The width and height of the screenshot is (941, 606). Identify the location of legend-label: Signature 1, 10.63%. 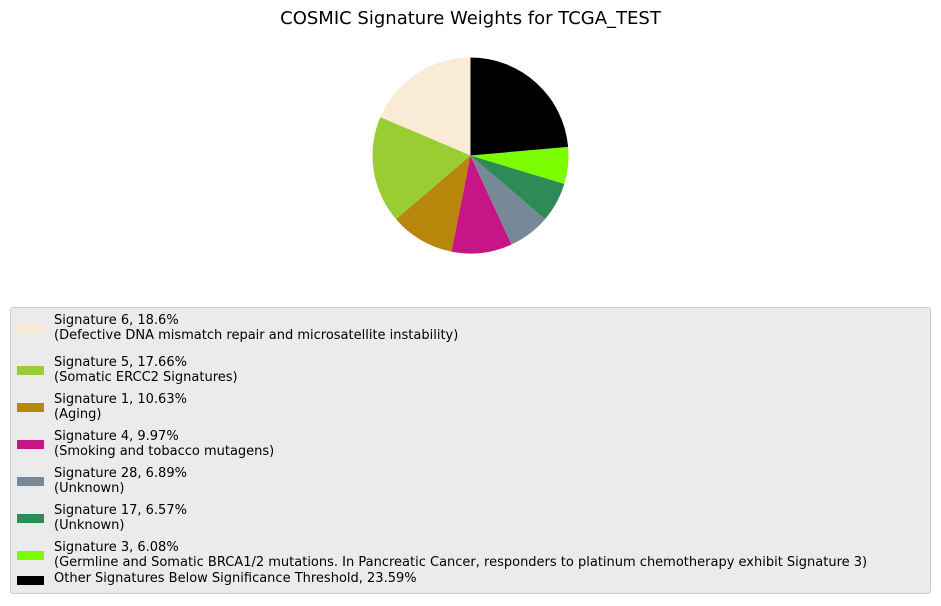
(120, 399).